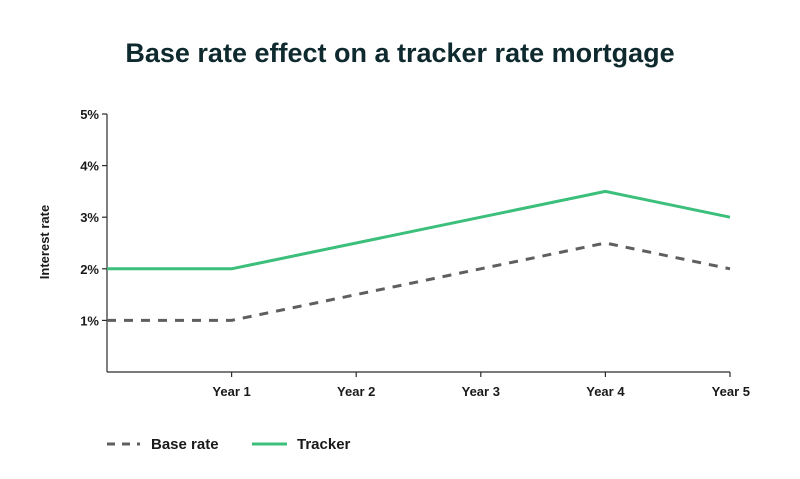 This screenshot has width=800, height=479. I want to click on x-tick-label: Year 4, so click(605, 391).